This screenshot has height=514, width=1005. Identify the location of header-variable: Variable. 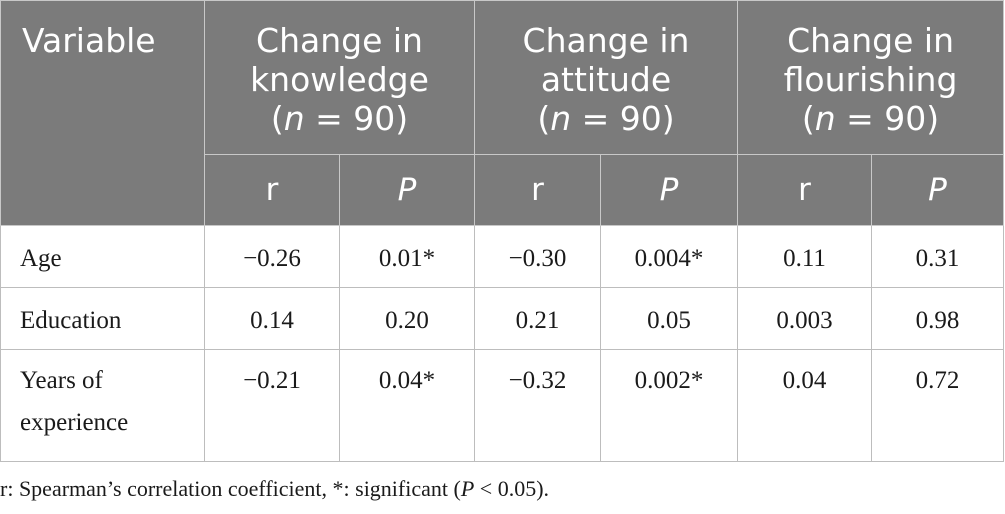
(102, 113).